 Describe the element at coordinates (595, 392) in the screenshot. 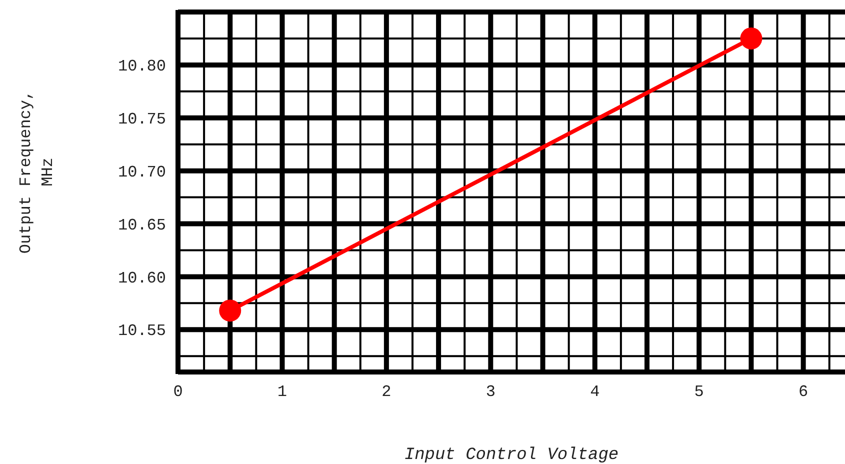

I see `x-tick-label: 4` at that location.